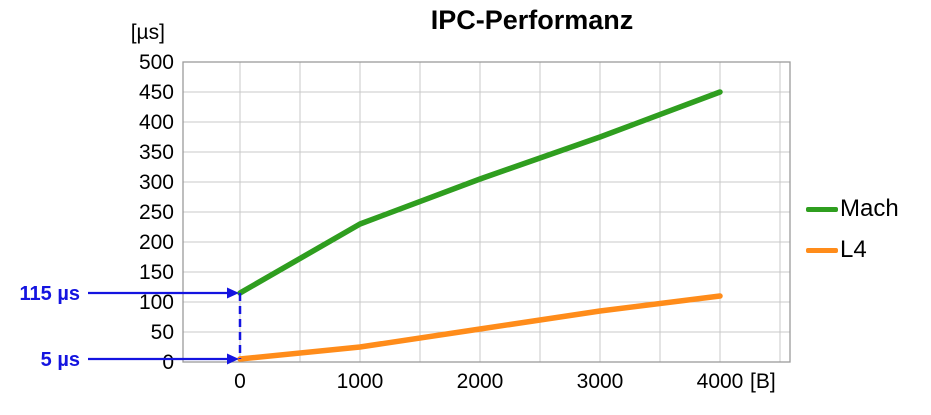  Describe the element at coordinates (720, 381) in the screenshot. I see `x-tick-label-4000: 4000` at that location.